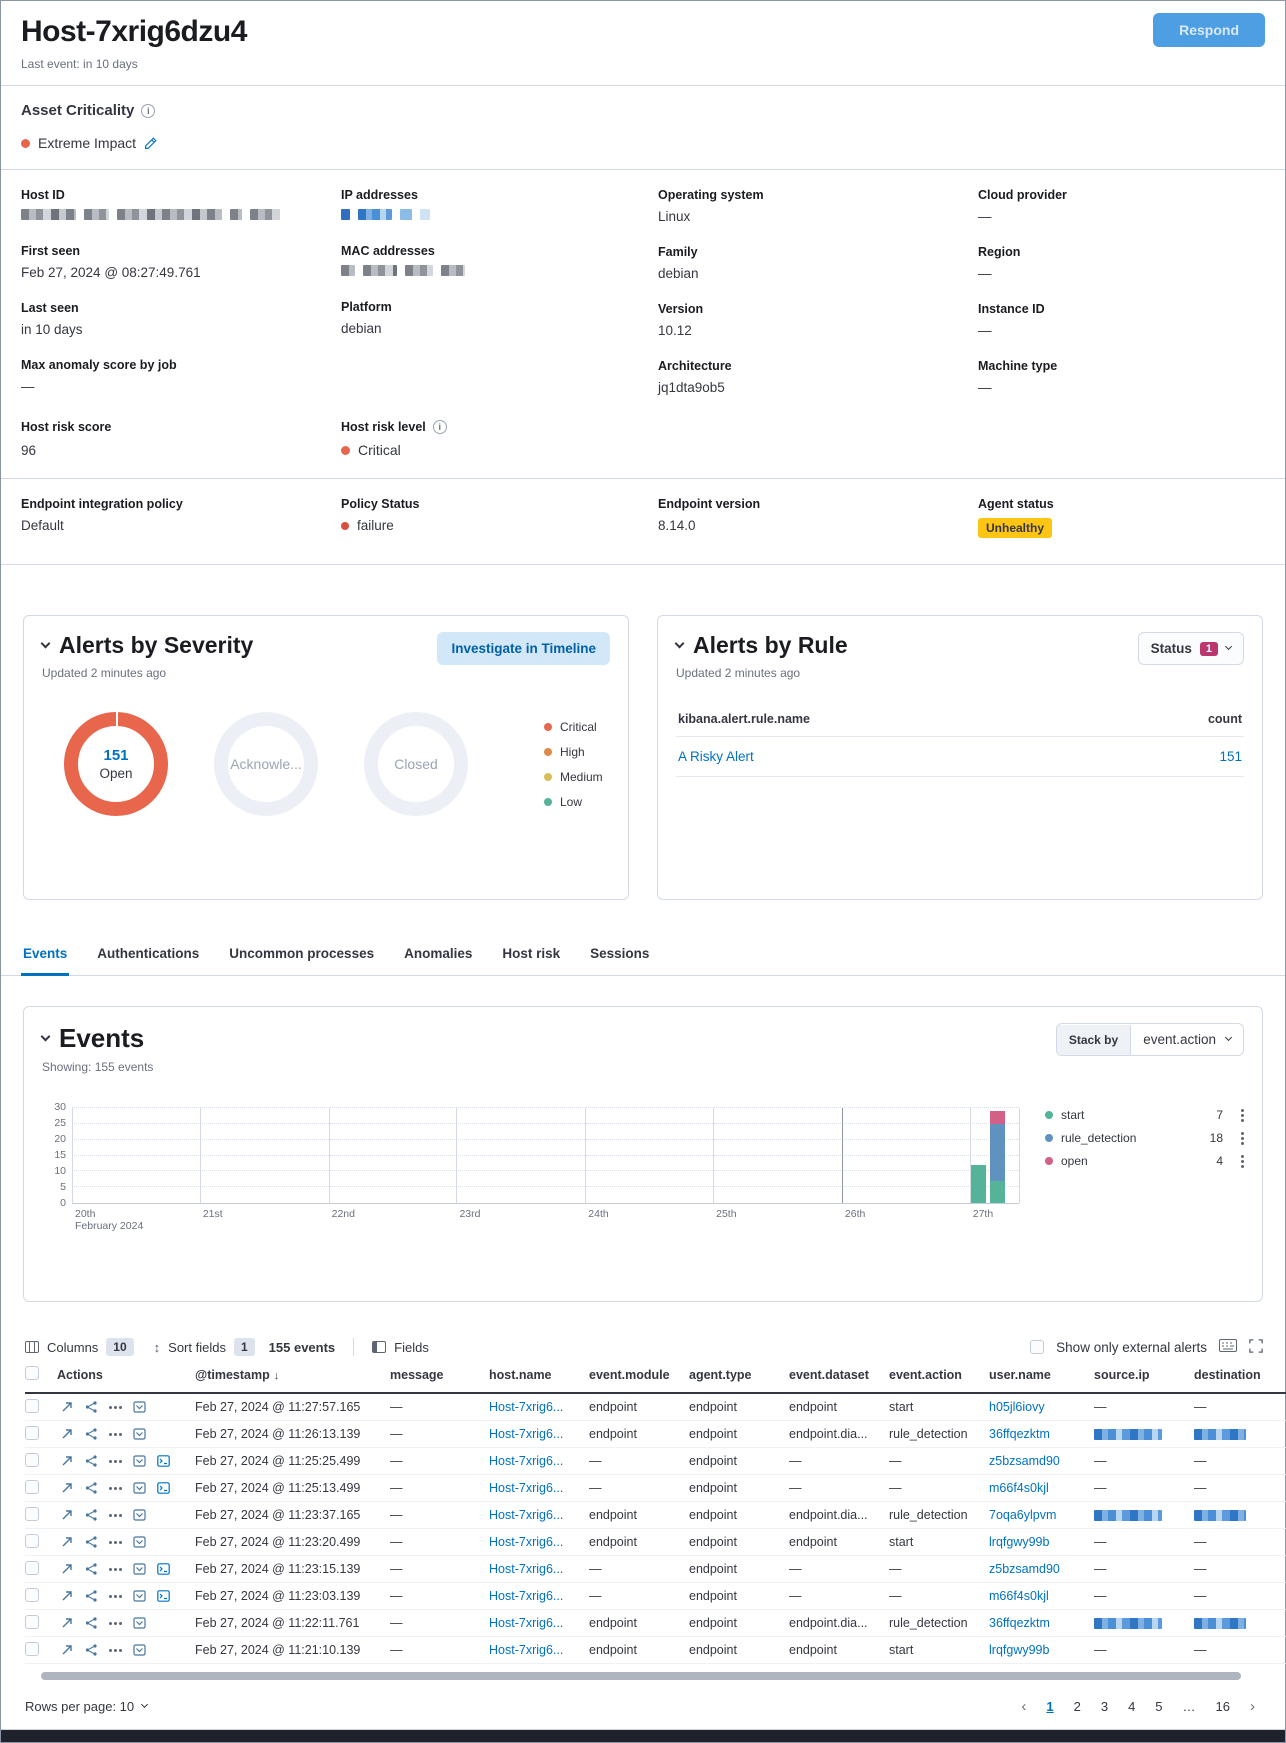 The width and height of the screenshot is (1286, 1743). I want to click on investigate-in-timeline-button: Investigate in Timeline, so click(523, 648).